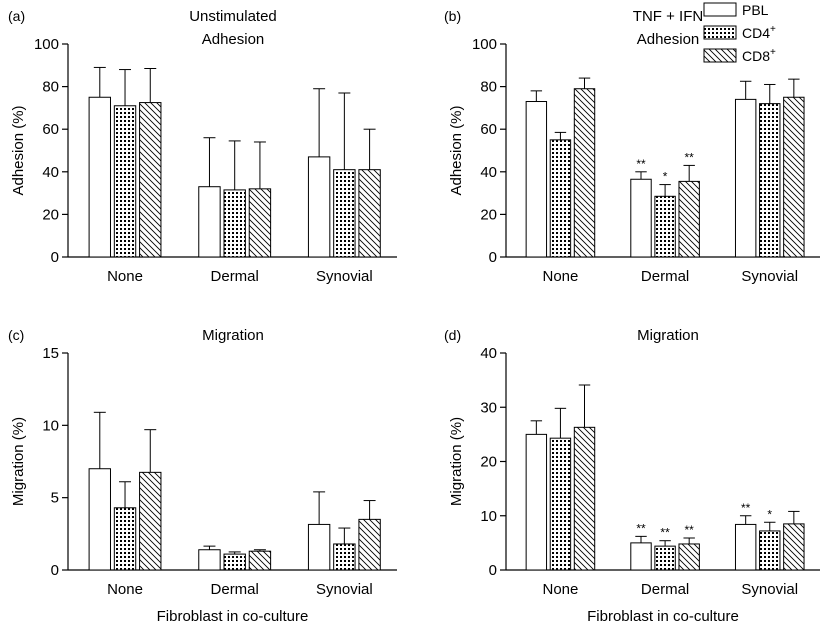 This screenshot has height=631, width=831. Describe the element at coordinates (18, 150) in the screenshot. I see `panel-a-ylabel: Adhesion (%)` at that location.